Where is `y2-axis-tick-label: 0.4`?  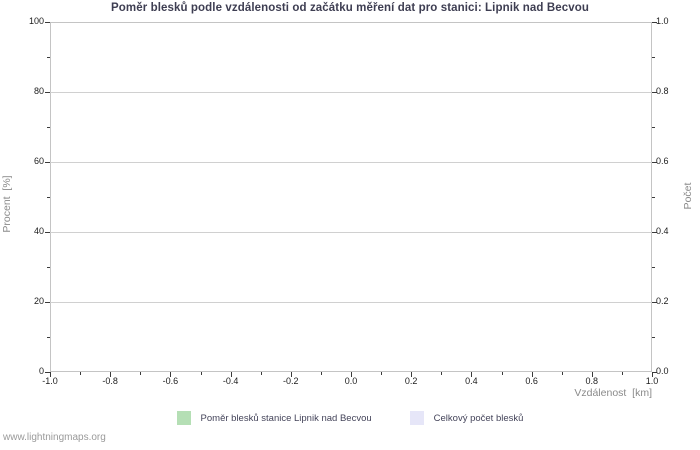
y2-axis-tick-label: 0.4 is located at coordinates (662, 231).